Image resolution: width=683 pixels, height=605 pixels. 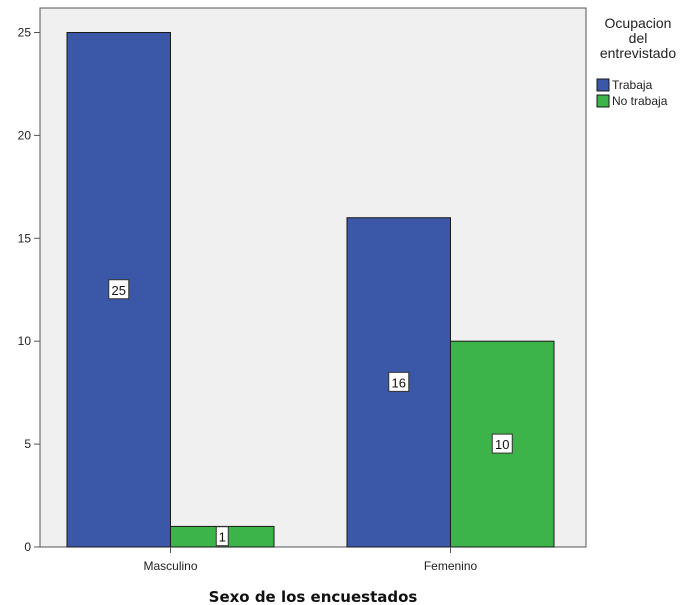 I want to click on legend-title: del, so click(x=638, y=38).